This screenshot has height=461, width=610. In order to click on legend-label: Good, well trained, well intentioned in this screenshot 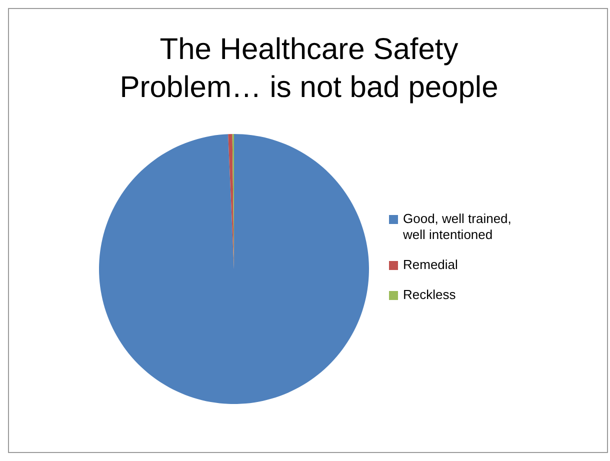, I will do `click(457, 227)`.